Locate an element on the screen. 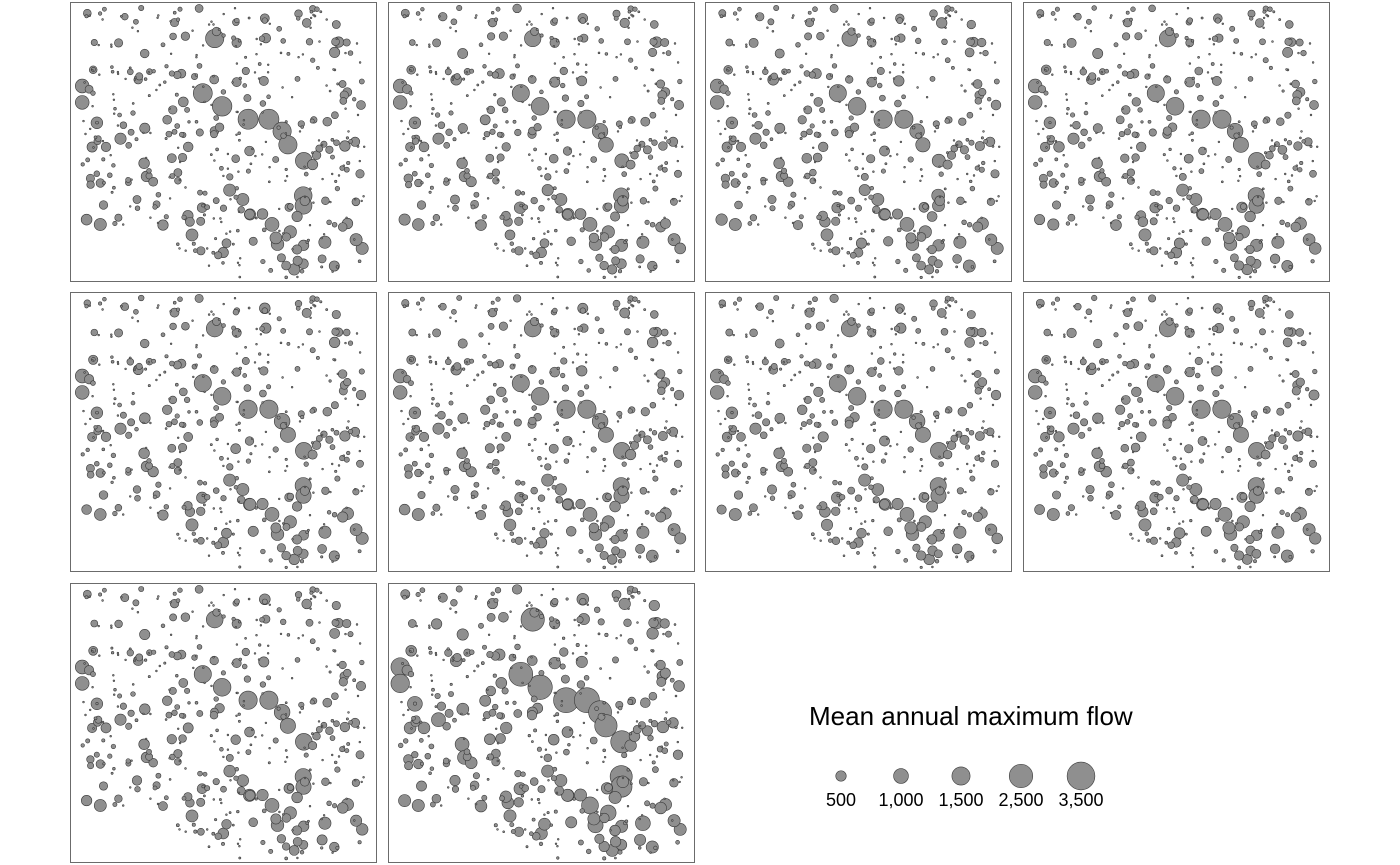  legend-label-1000: 1,000 is located at coordinates (900, 800).